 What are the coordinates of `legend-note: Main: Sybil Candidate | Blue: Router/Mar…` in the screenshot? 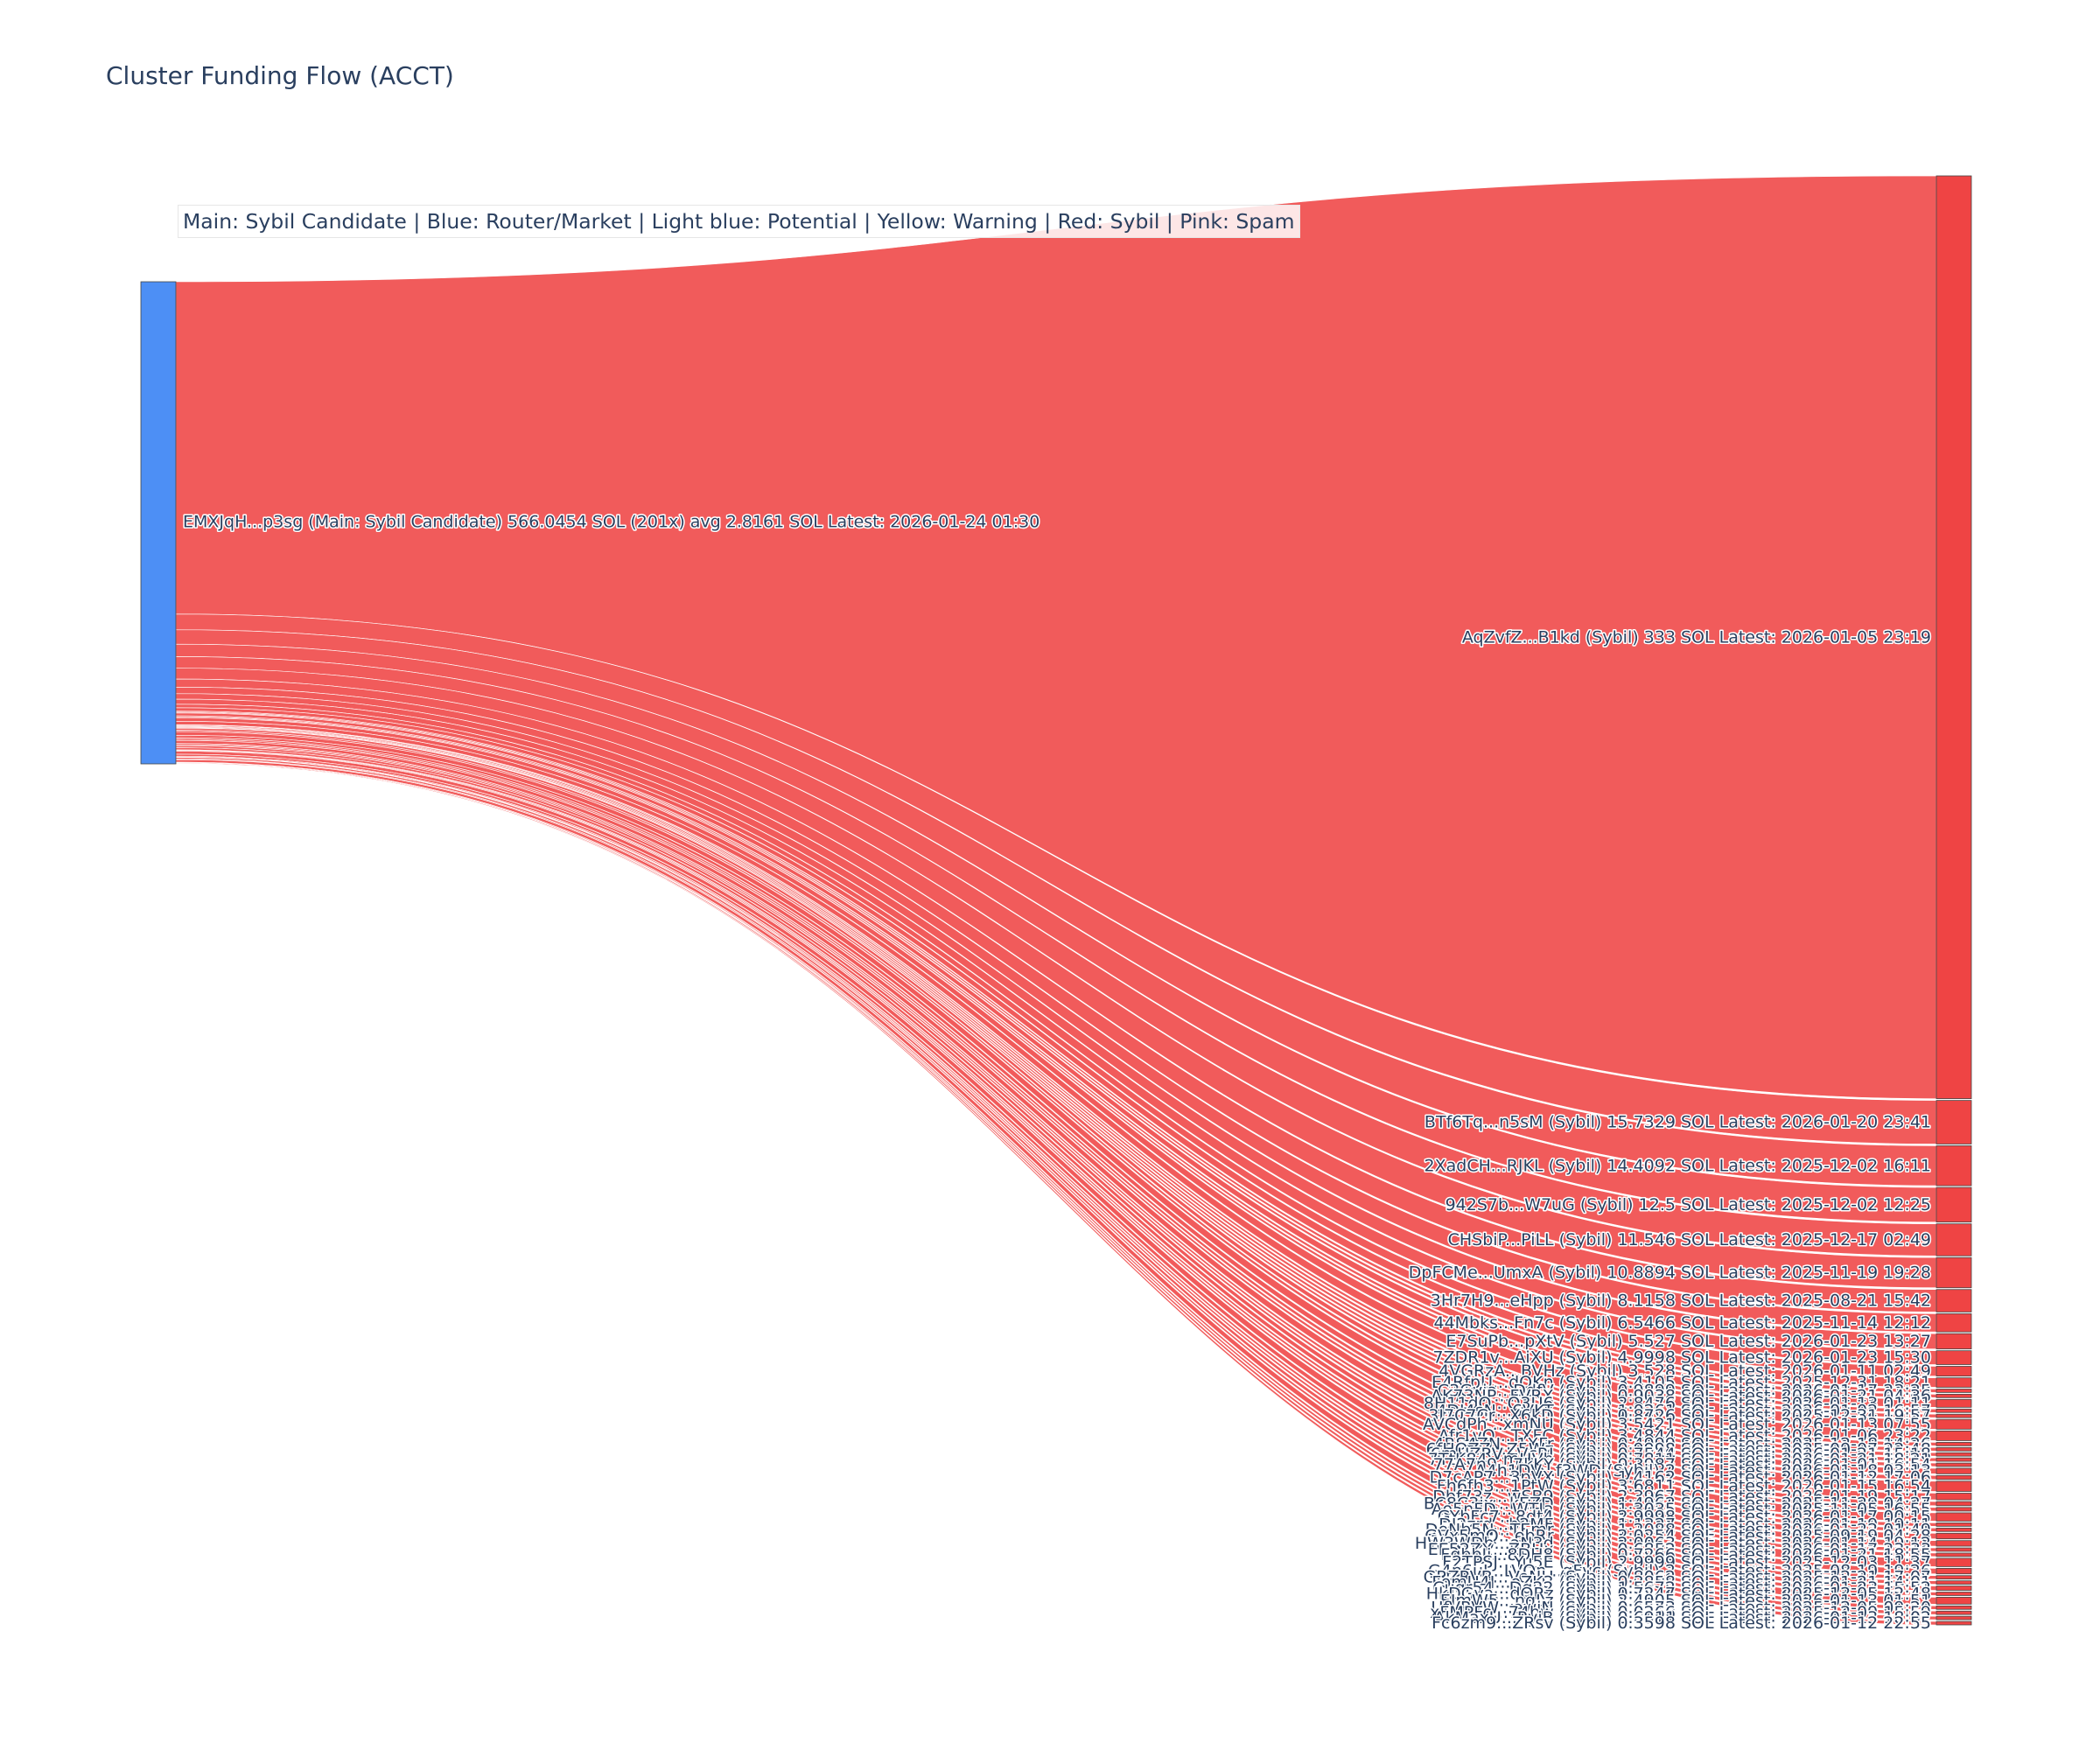 It's located at (739, 221).